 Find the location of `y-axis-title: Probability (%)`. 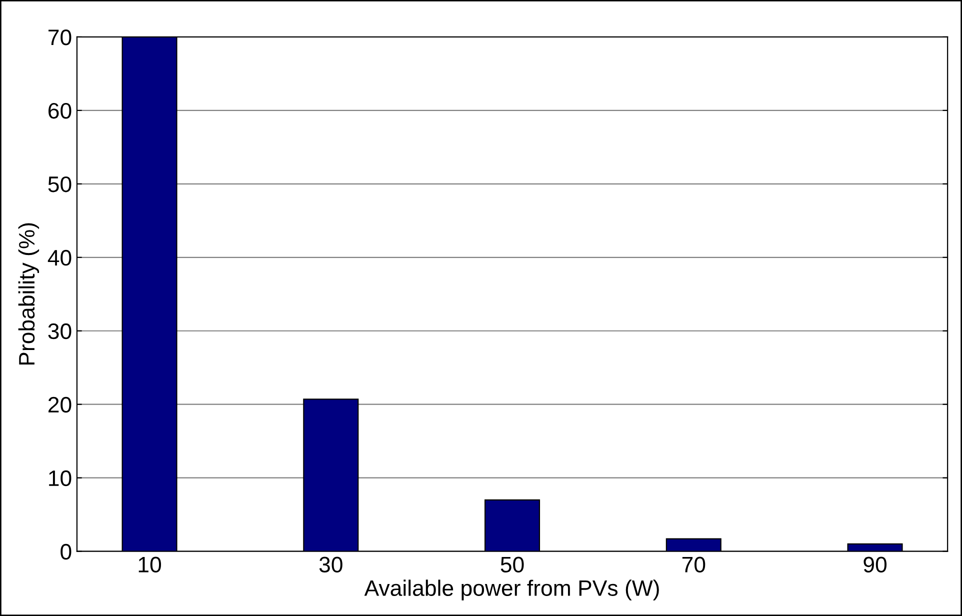

y-axis-title: Probability (%) is located at coordinates (29, 294).